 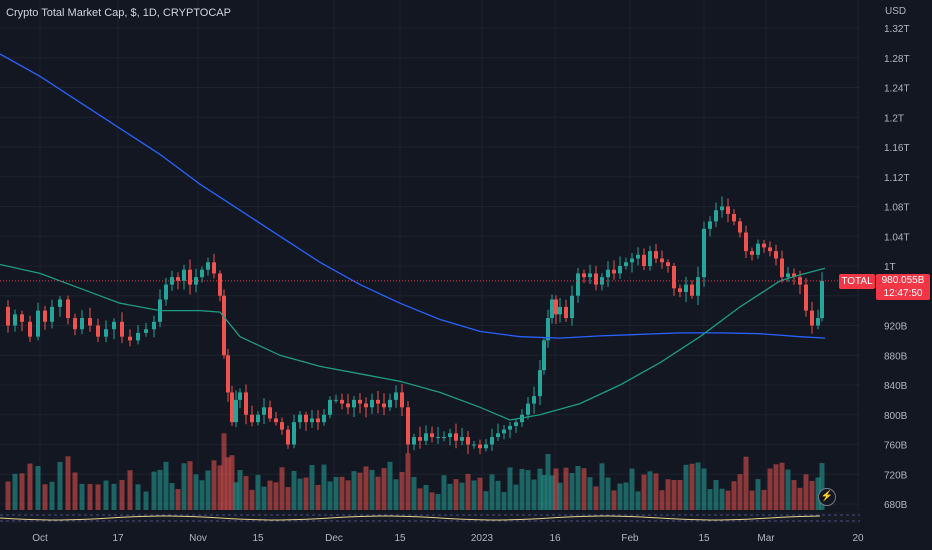 I want to click on y-tick-label: 1.24T, so click(x=897, y=89).